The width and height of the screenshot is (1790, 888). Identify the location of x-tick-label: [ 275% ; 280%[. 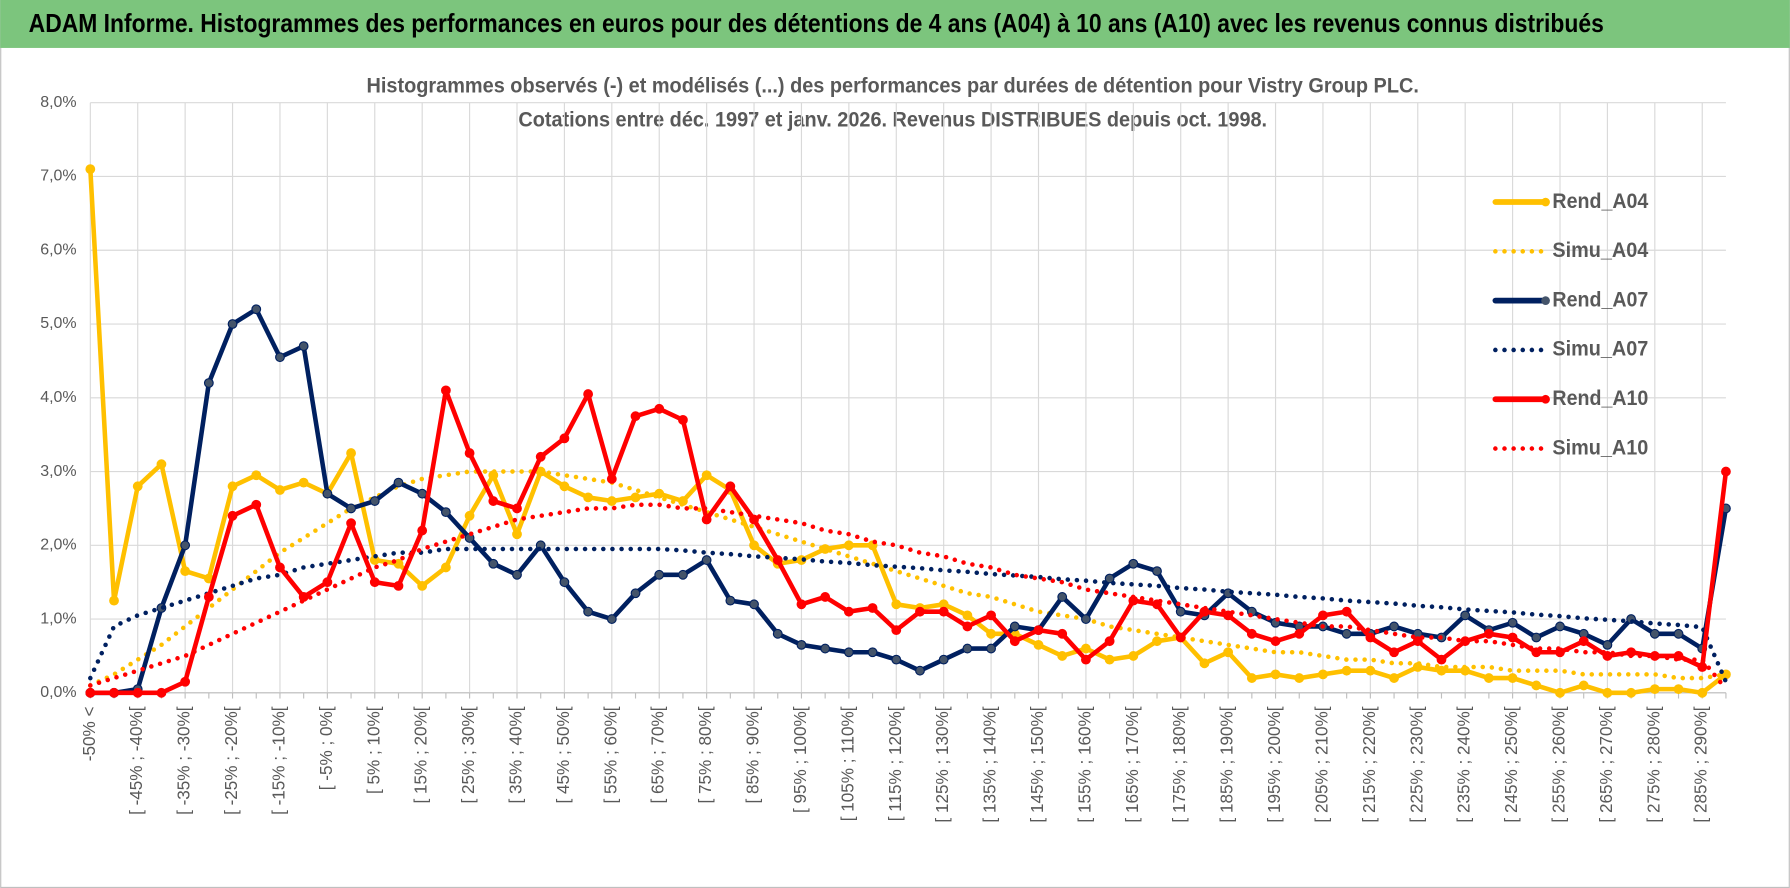
(1653, 764).